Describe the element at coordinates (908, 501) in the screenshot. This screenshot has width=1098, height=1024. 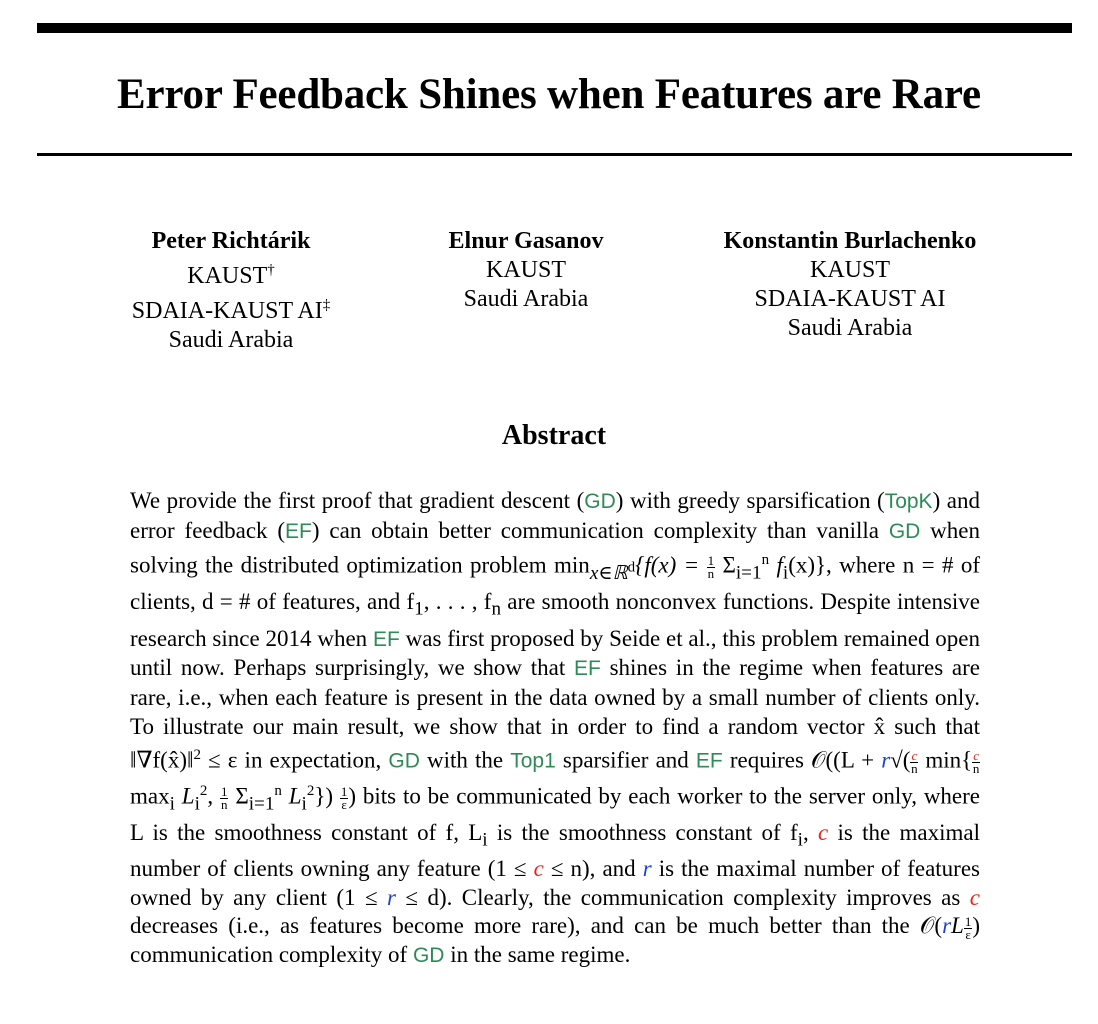
I see `acronym-topk: TopK` at that location.